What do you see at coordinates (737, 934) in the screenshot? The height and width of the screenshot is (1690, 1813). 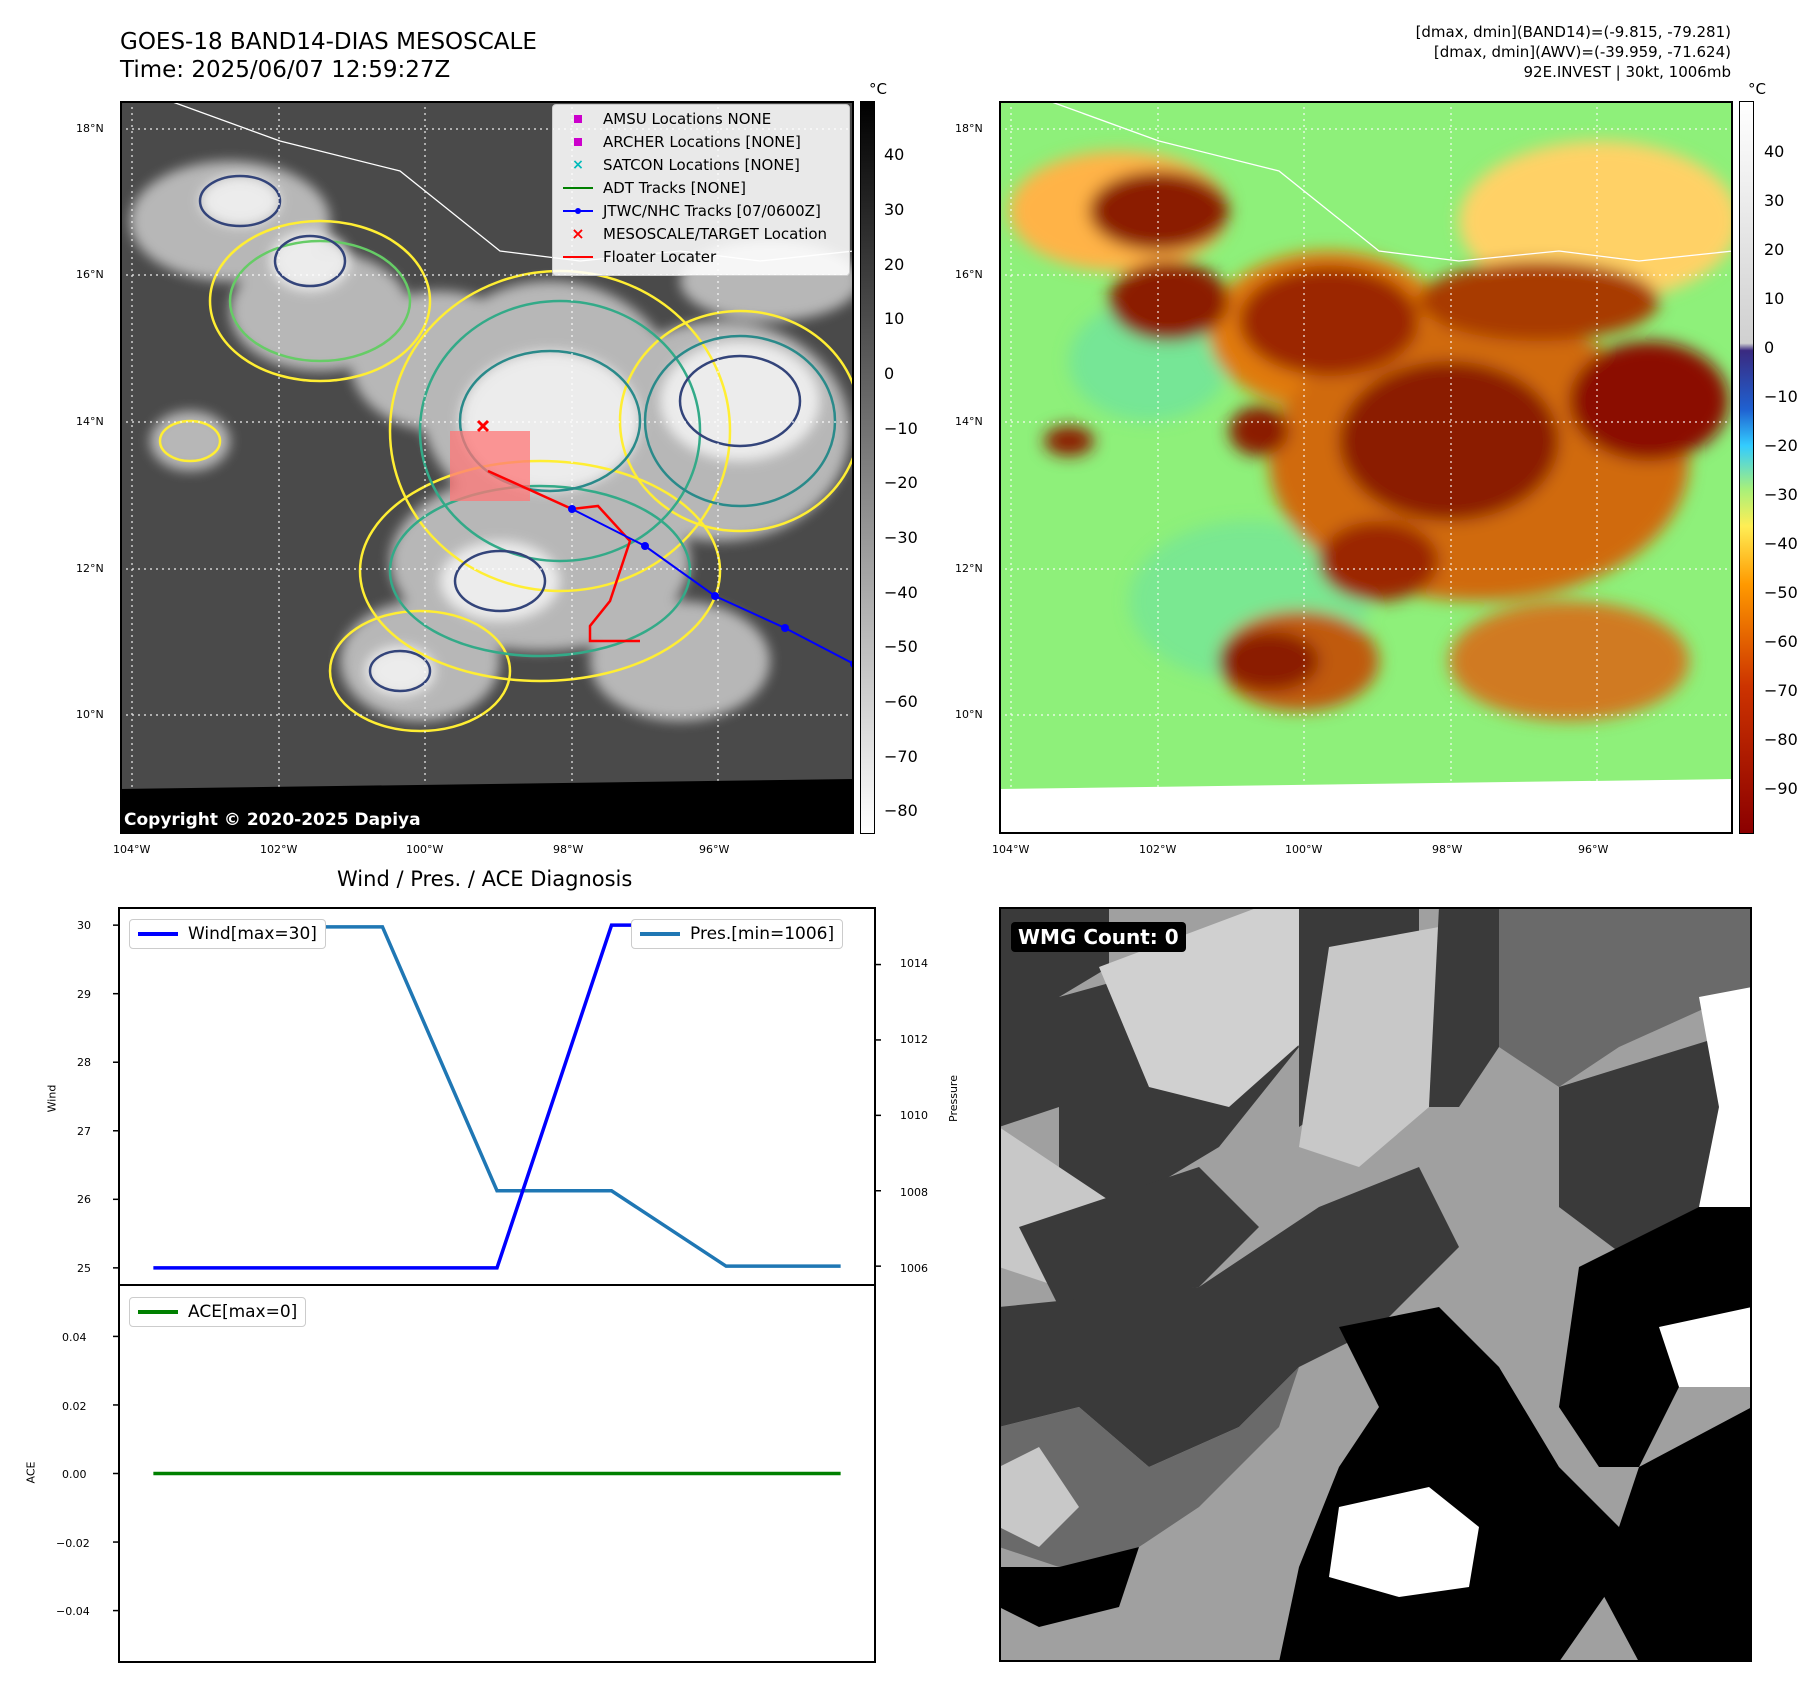 I see `pressure-legend: Pres.[min=1006]` at bounding box center [737, 934].